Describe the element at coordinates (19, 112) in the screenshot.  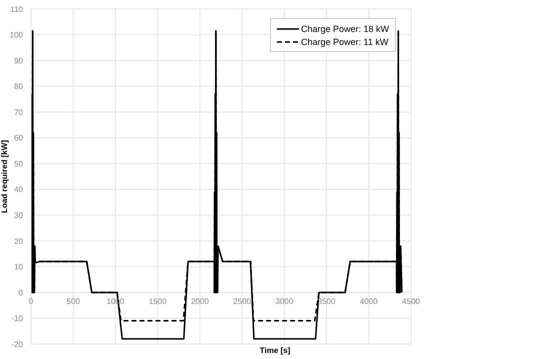
I see `y-tick-label: 70` at that location.